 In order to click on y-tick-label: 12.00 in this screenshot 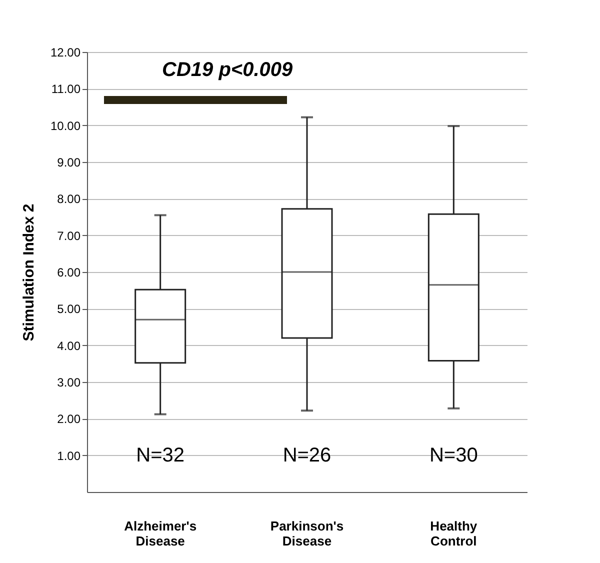, I will do `click(65, 53)`.